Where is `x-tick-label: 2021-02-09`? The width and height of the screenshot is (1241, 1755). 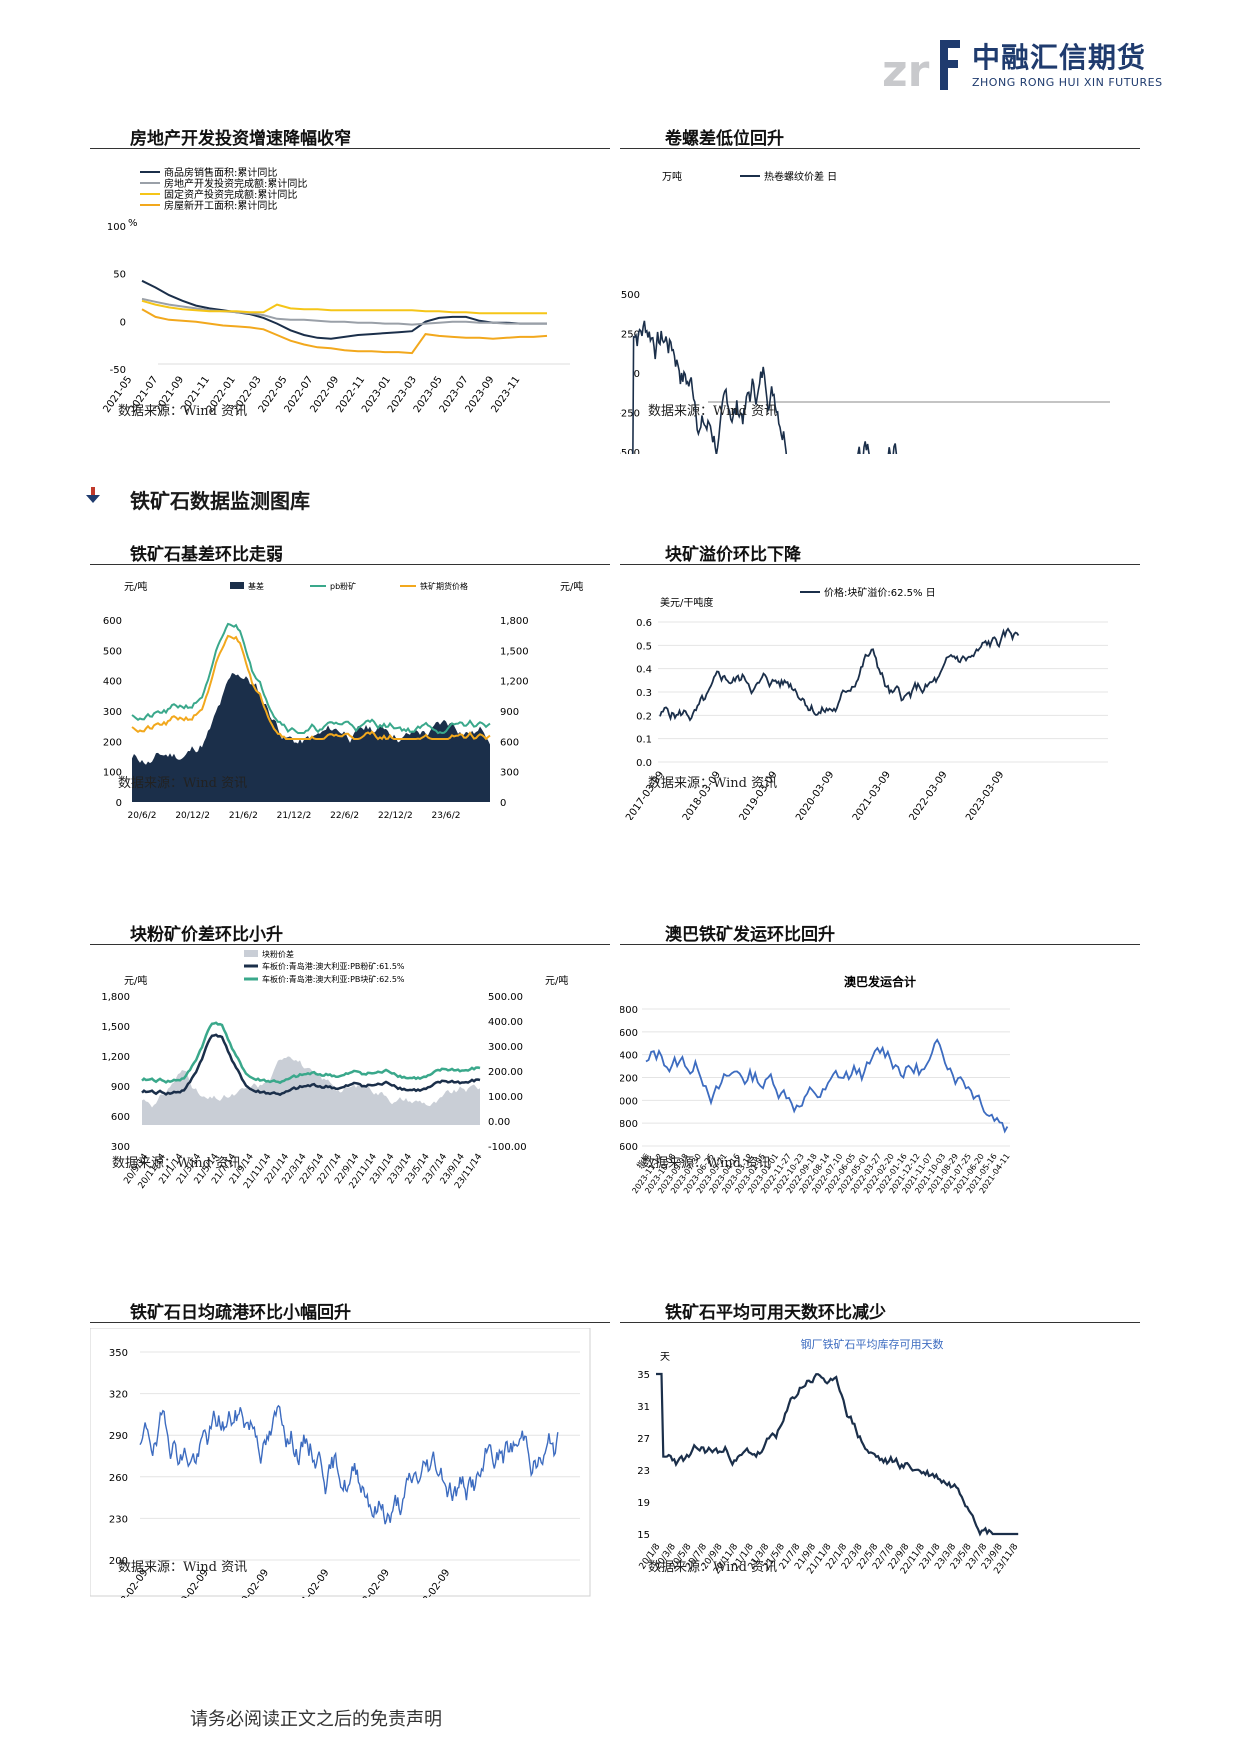
x-tick-label: 2021-02-09 is located at coordinates (310, 1582).